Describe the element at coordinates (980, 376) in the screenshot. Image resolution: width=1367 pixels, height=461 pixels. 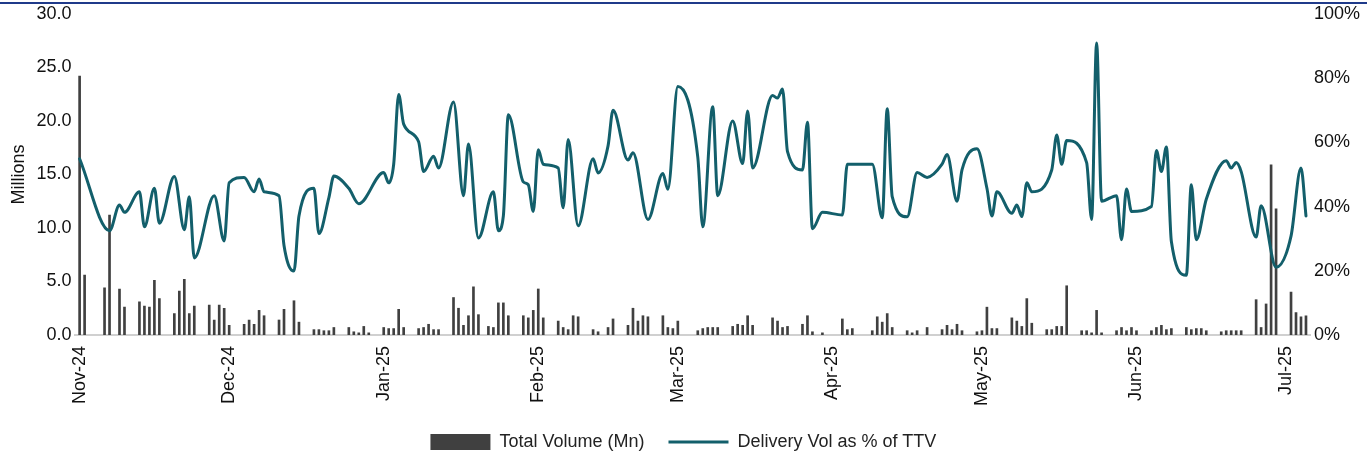
I see `x-tick-label: May-25` at that location.